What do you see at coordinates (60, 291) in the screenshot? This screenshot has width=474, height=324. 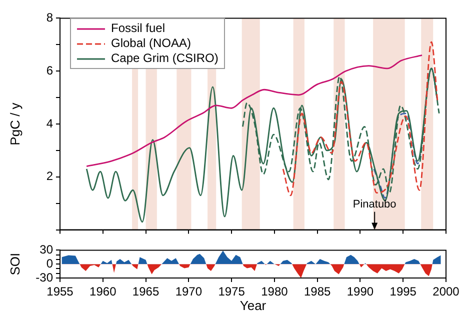 I see `x-tick-label: 1955` at bounding box center [60, 291].